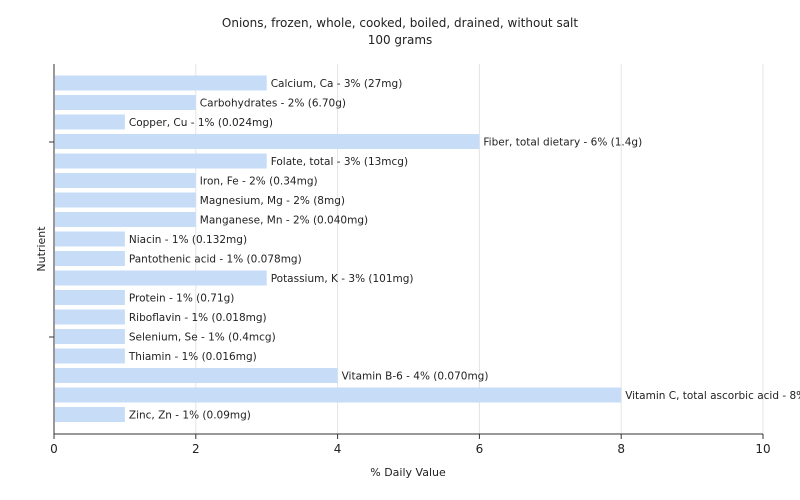 This screenshot has height=500, width=800. Describe the element at coordinates (621, 449) in the screenshot. I see `x-tick-label: 8` at that location.